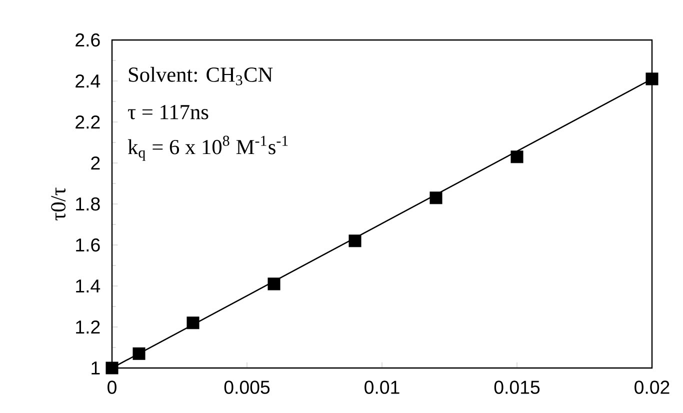  I want to click on x-tick-label: 0.005, so click(247, 387).